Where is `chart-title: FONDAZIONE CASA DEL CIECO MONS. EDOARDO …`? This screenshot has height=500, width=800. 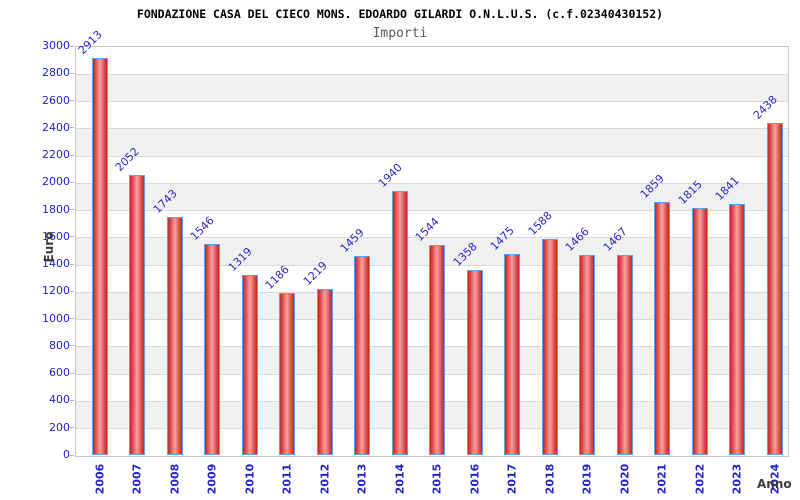 chart-title: FONDAZIONE CASA DEL CIECO MONS. EDOARDO … is located at coordinates (400, 14).